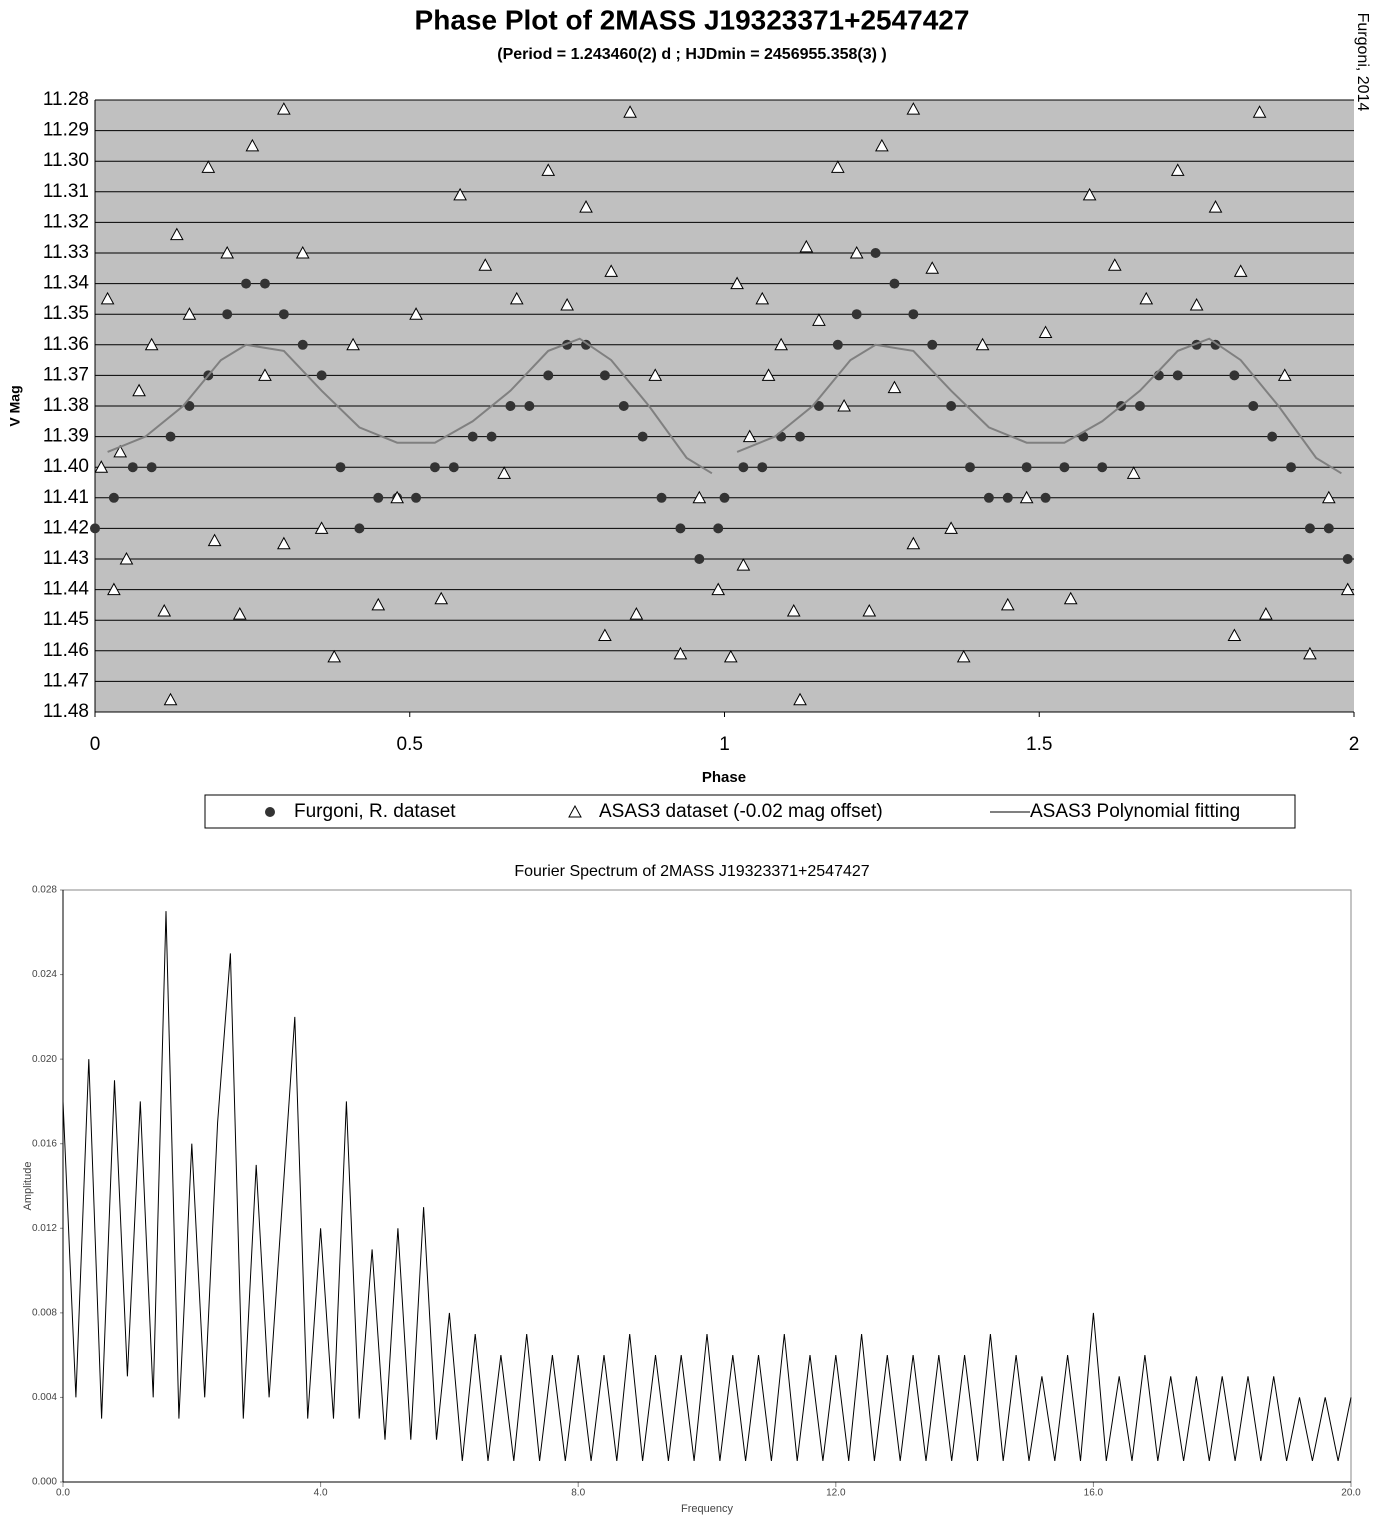  What do you see at coordinates (750, 811) in the screenshot?
I see `legend-box` at bounding box center [750, 811].